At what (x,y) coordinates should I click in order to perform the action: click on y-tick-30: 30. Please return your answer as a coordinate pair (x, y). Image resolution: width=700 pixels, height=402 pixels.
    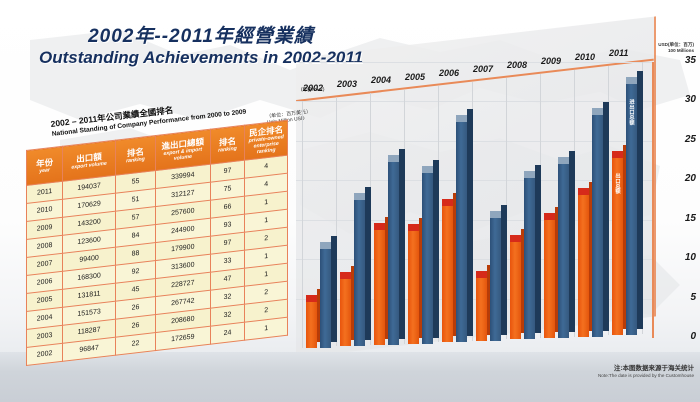
    Looking at the image, I should click on (690, 100).